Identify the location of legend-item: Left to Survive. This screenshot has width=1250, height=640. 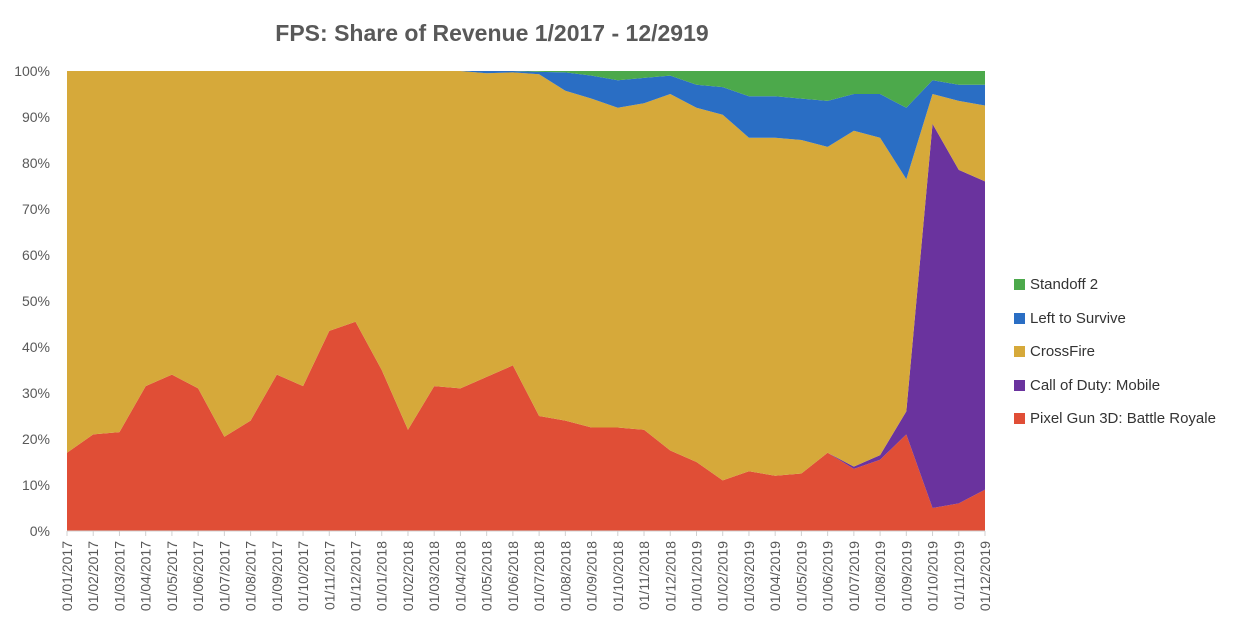
(1115, 319).